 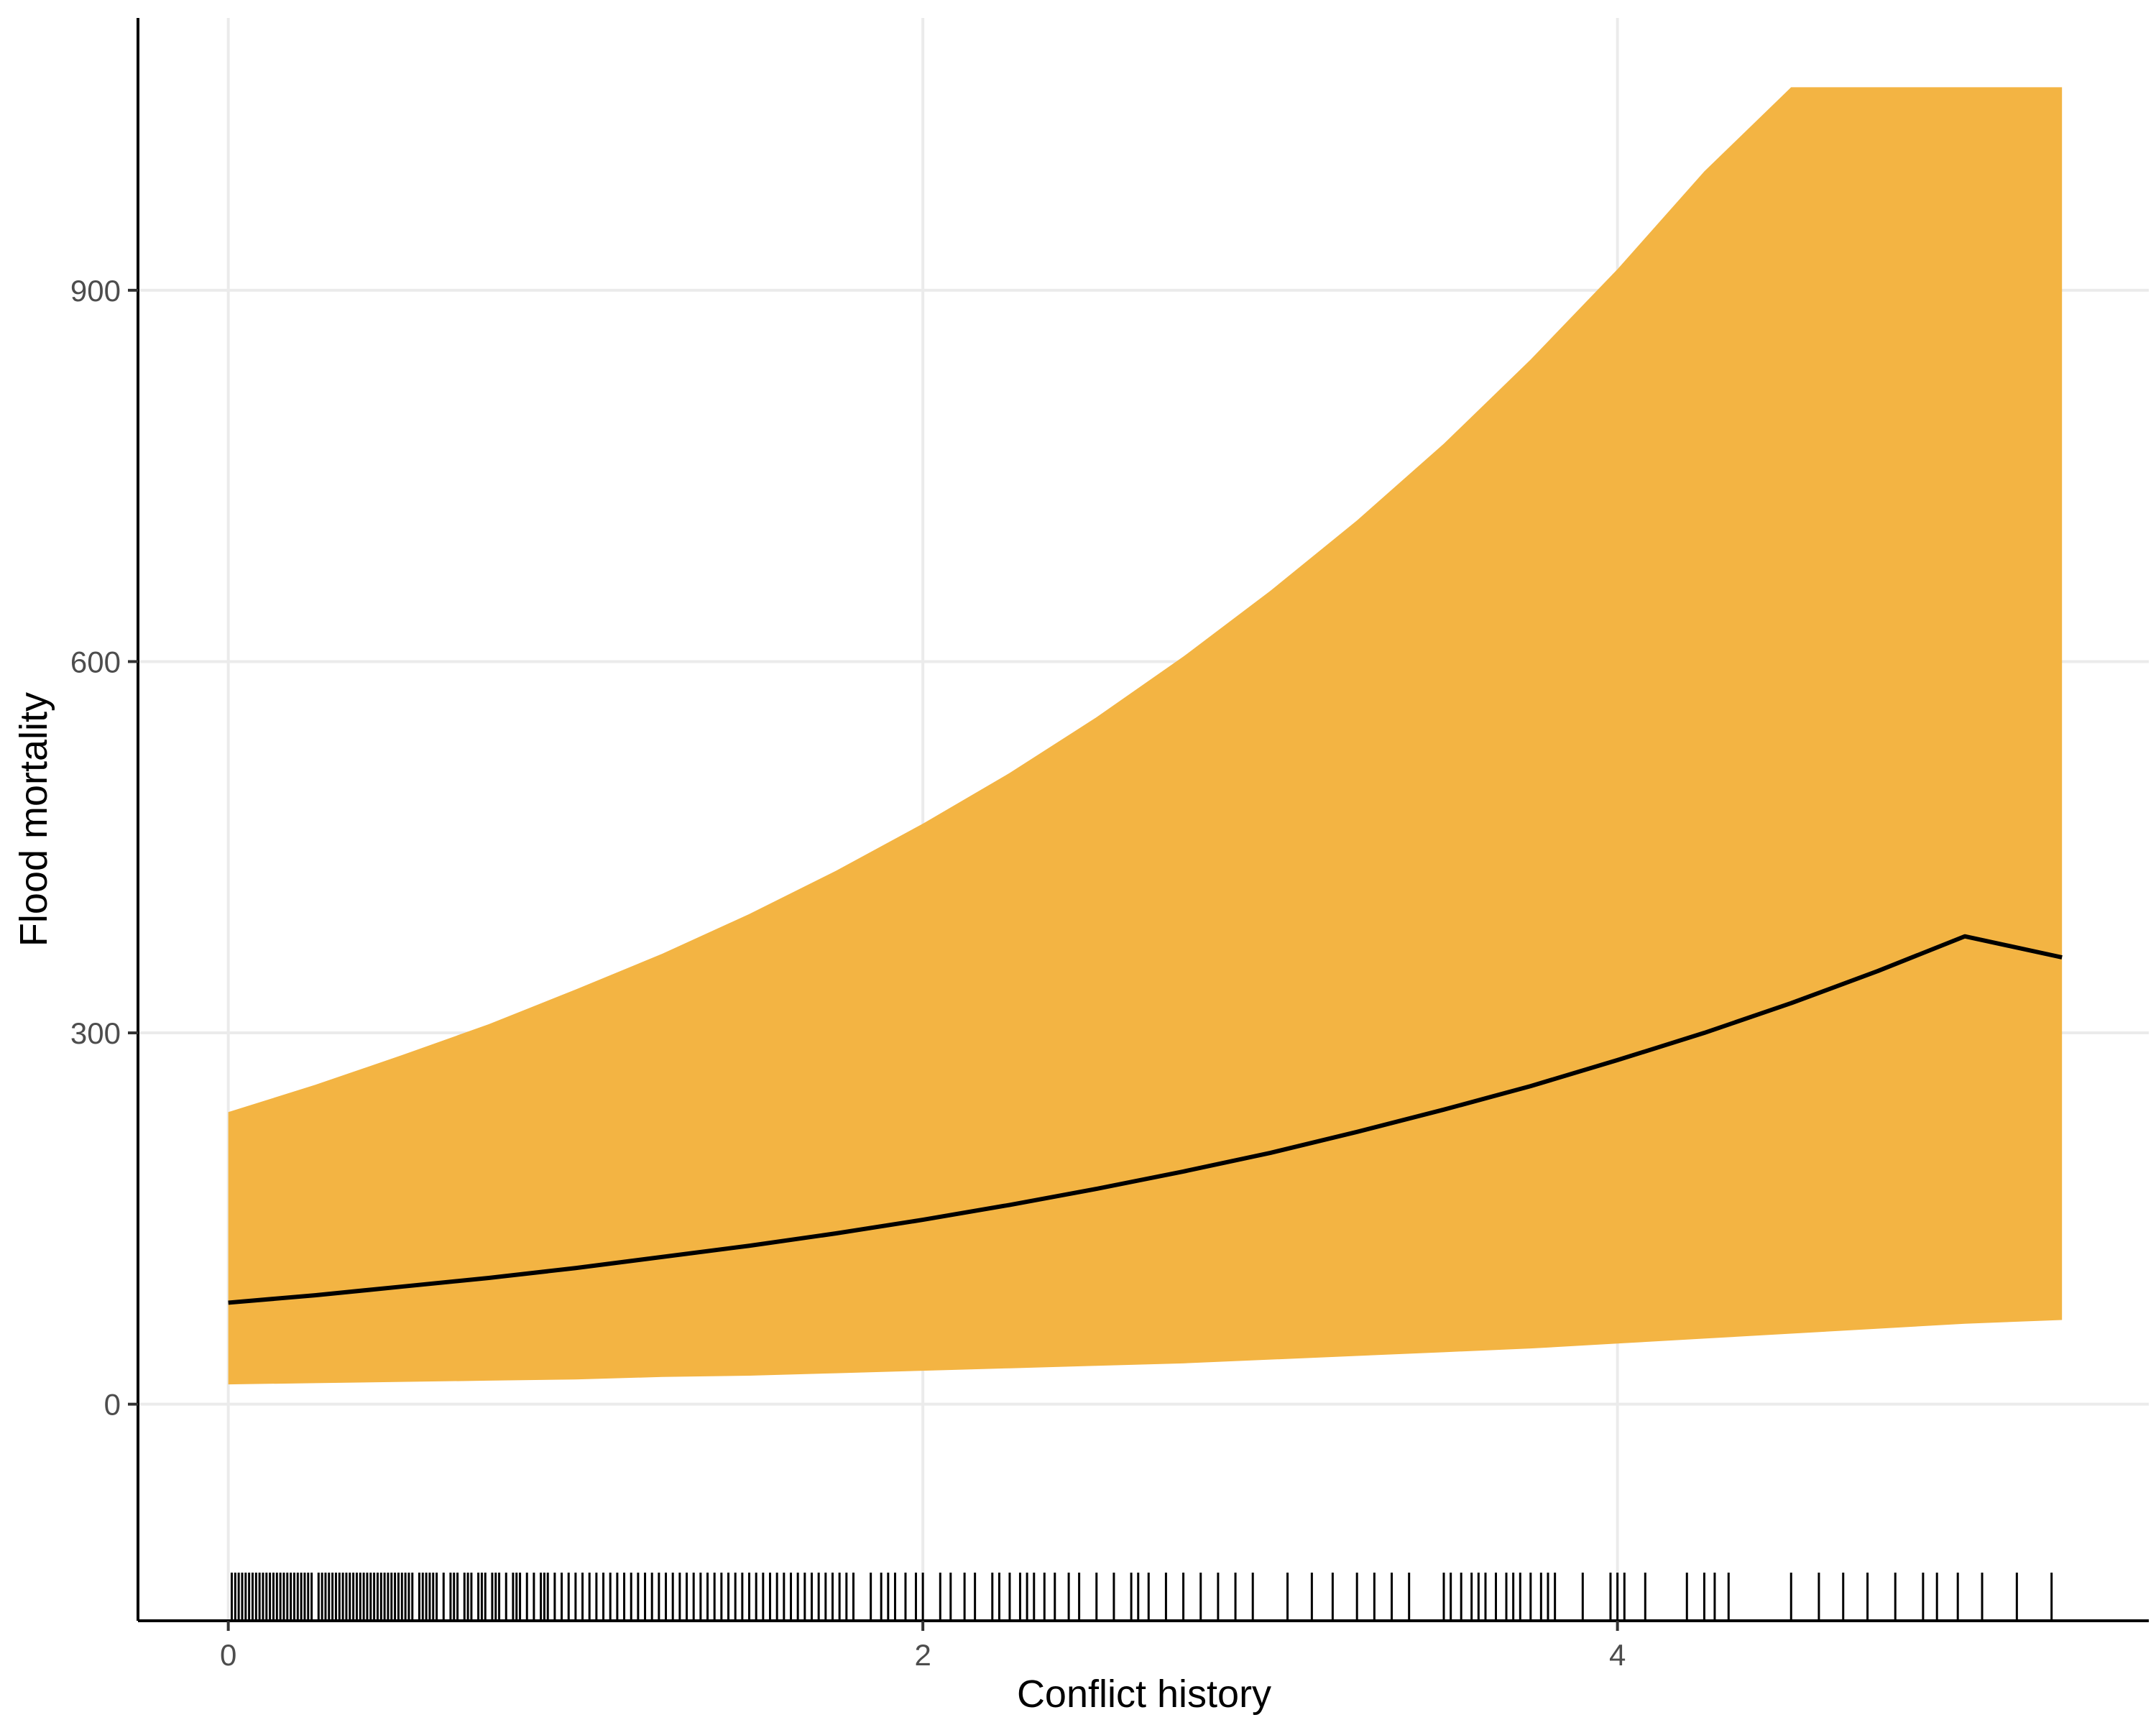 What do you see at coordinates (96, 291) in the screenshot?
I see `y-tick-label-3: 900` at bounding box center [96, 291].